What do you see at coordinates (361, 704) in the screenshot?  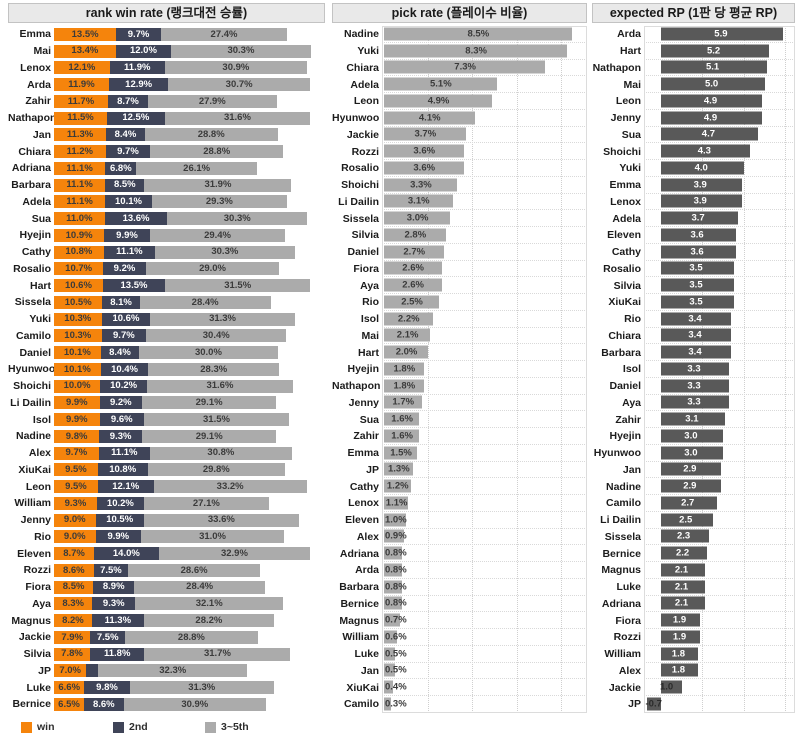 I see `character-label: Camilo` at bounding box center [361, 704].